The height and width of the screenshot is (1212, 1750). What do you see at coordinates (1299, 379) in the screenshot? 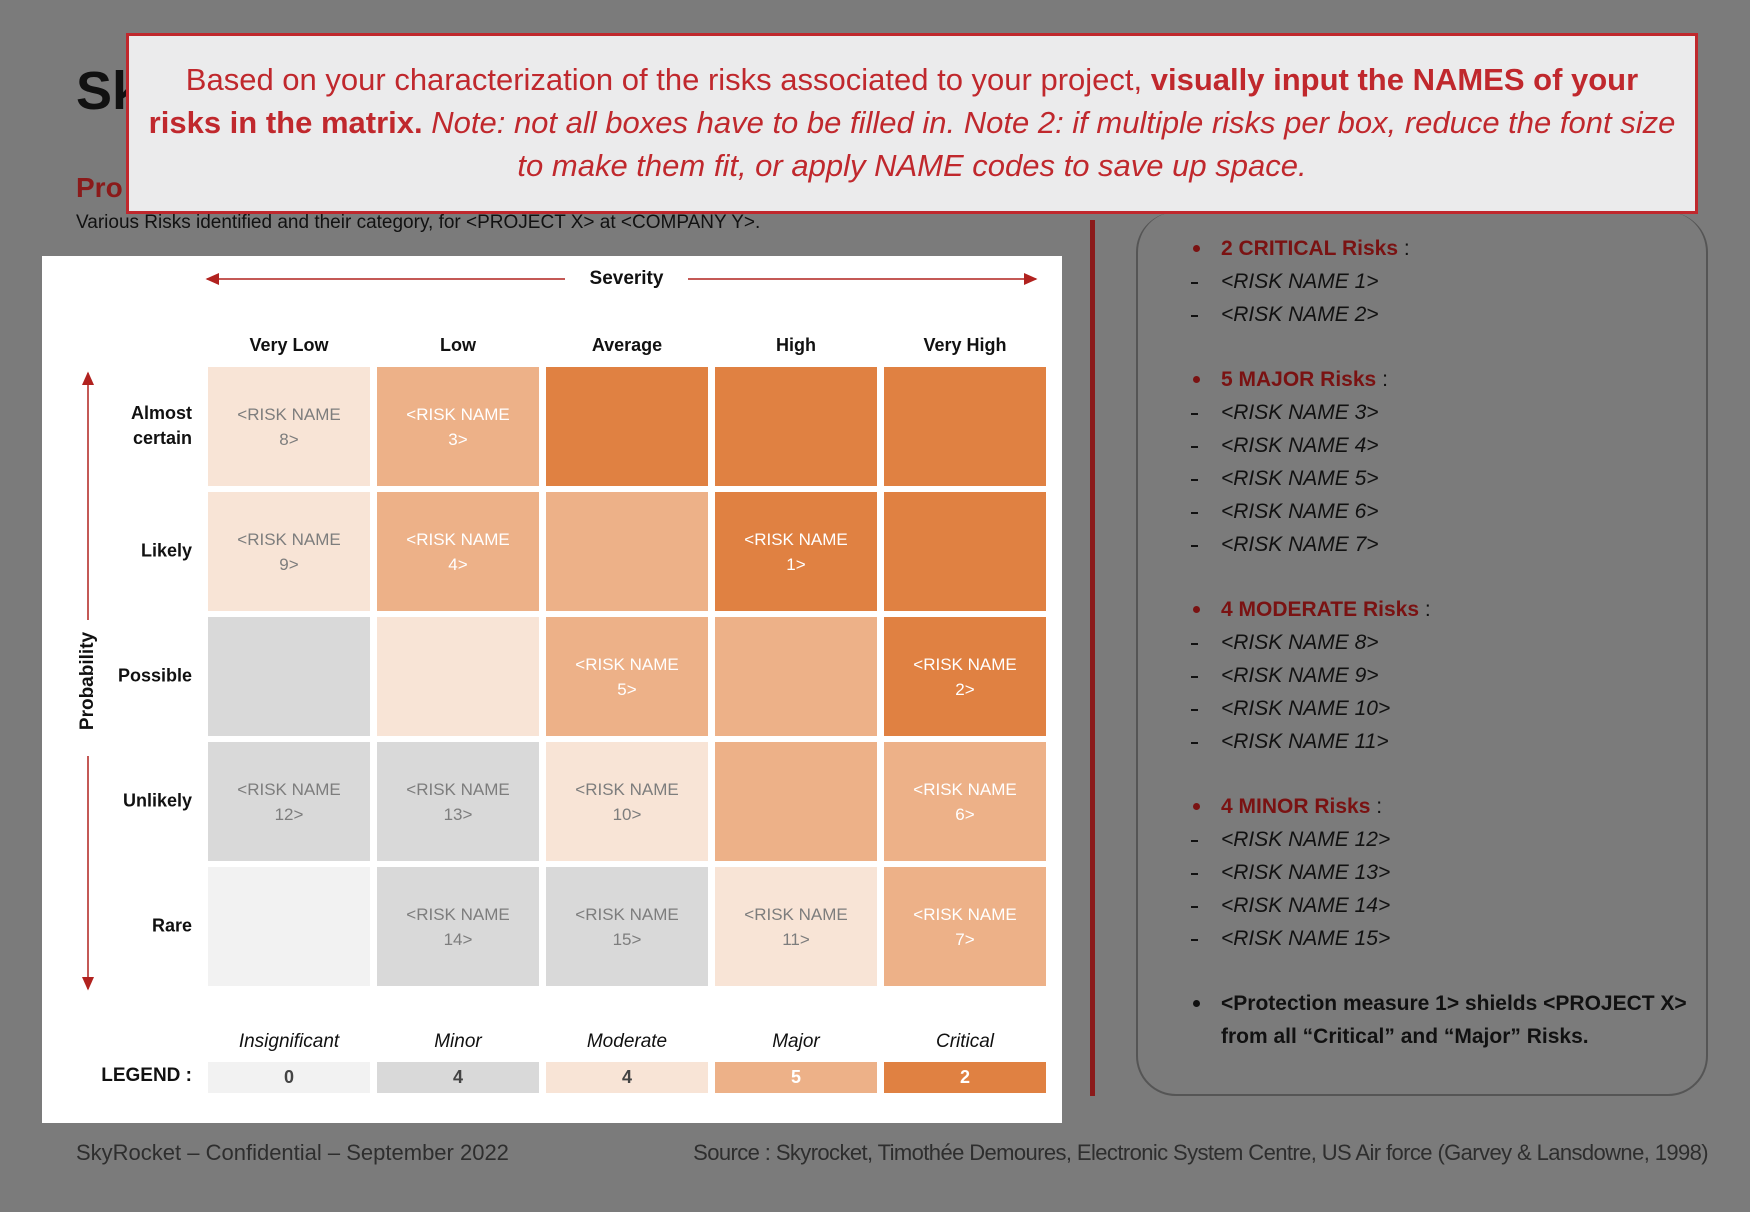
I see `group-label: 5 MAJOR Risks` at bounding box center [1299, 379].